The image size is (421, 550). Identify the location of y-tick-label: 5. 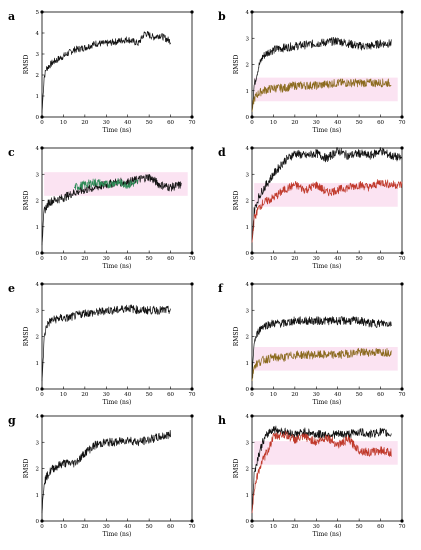
(38, 13).